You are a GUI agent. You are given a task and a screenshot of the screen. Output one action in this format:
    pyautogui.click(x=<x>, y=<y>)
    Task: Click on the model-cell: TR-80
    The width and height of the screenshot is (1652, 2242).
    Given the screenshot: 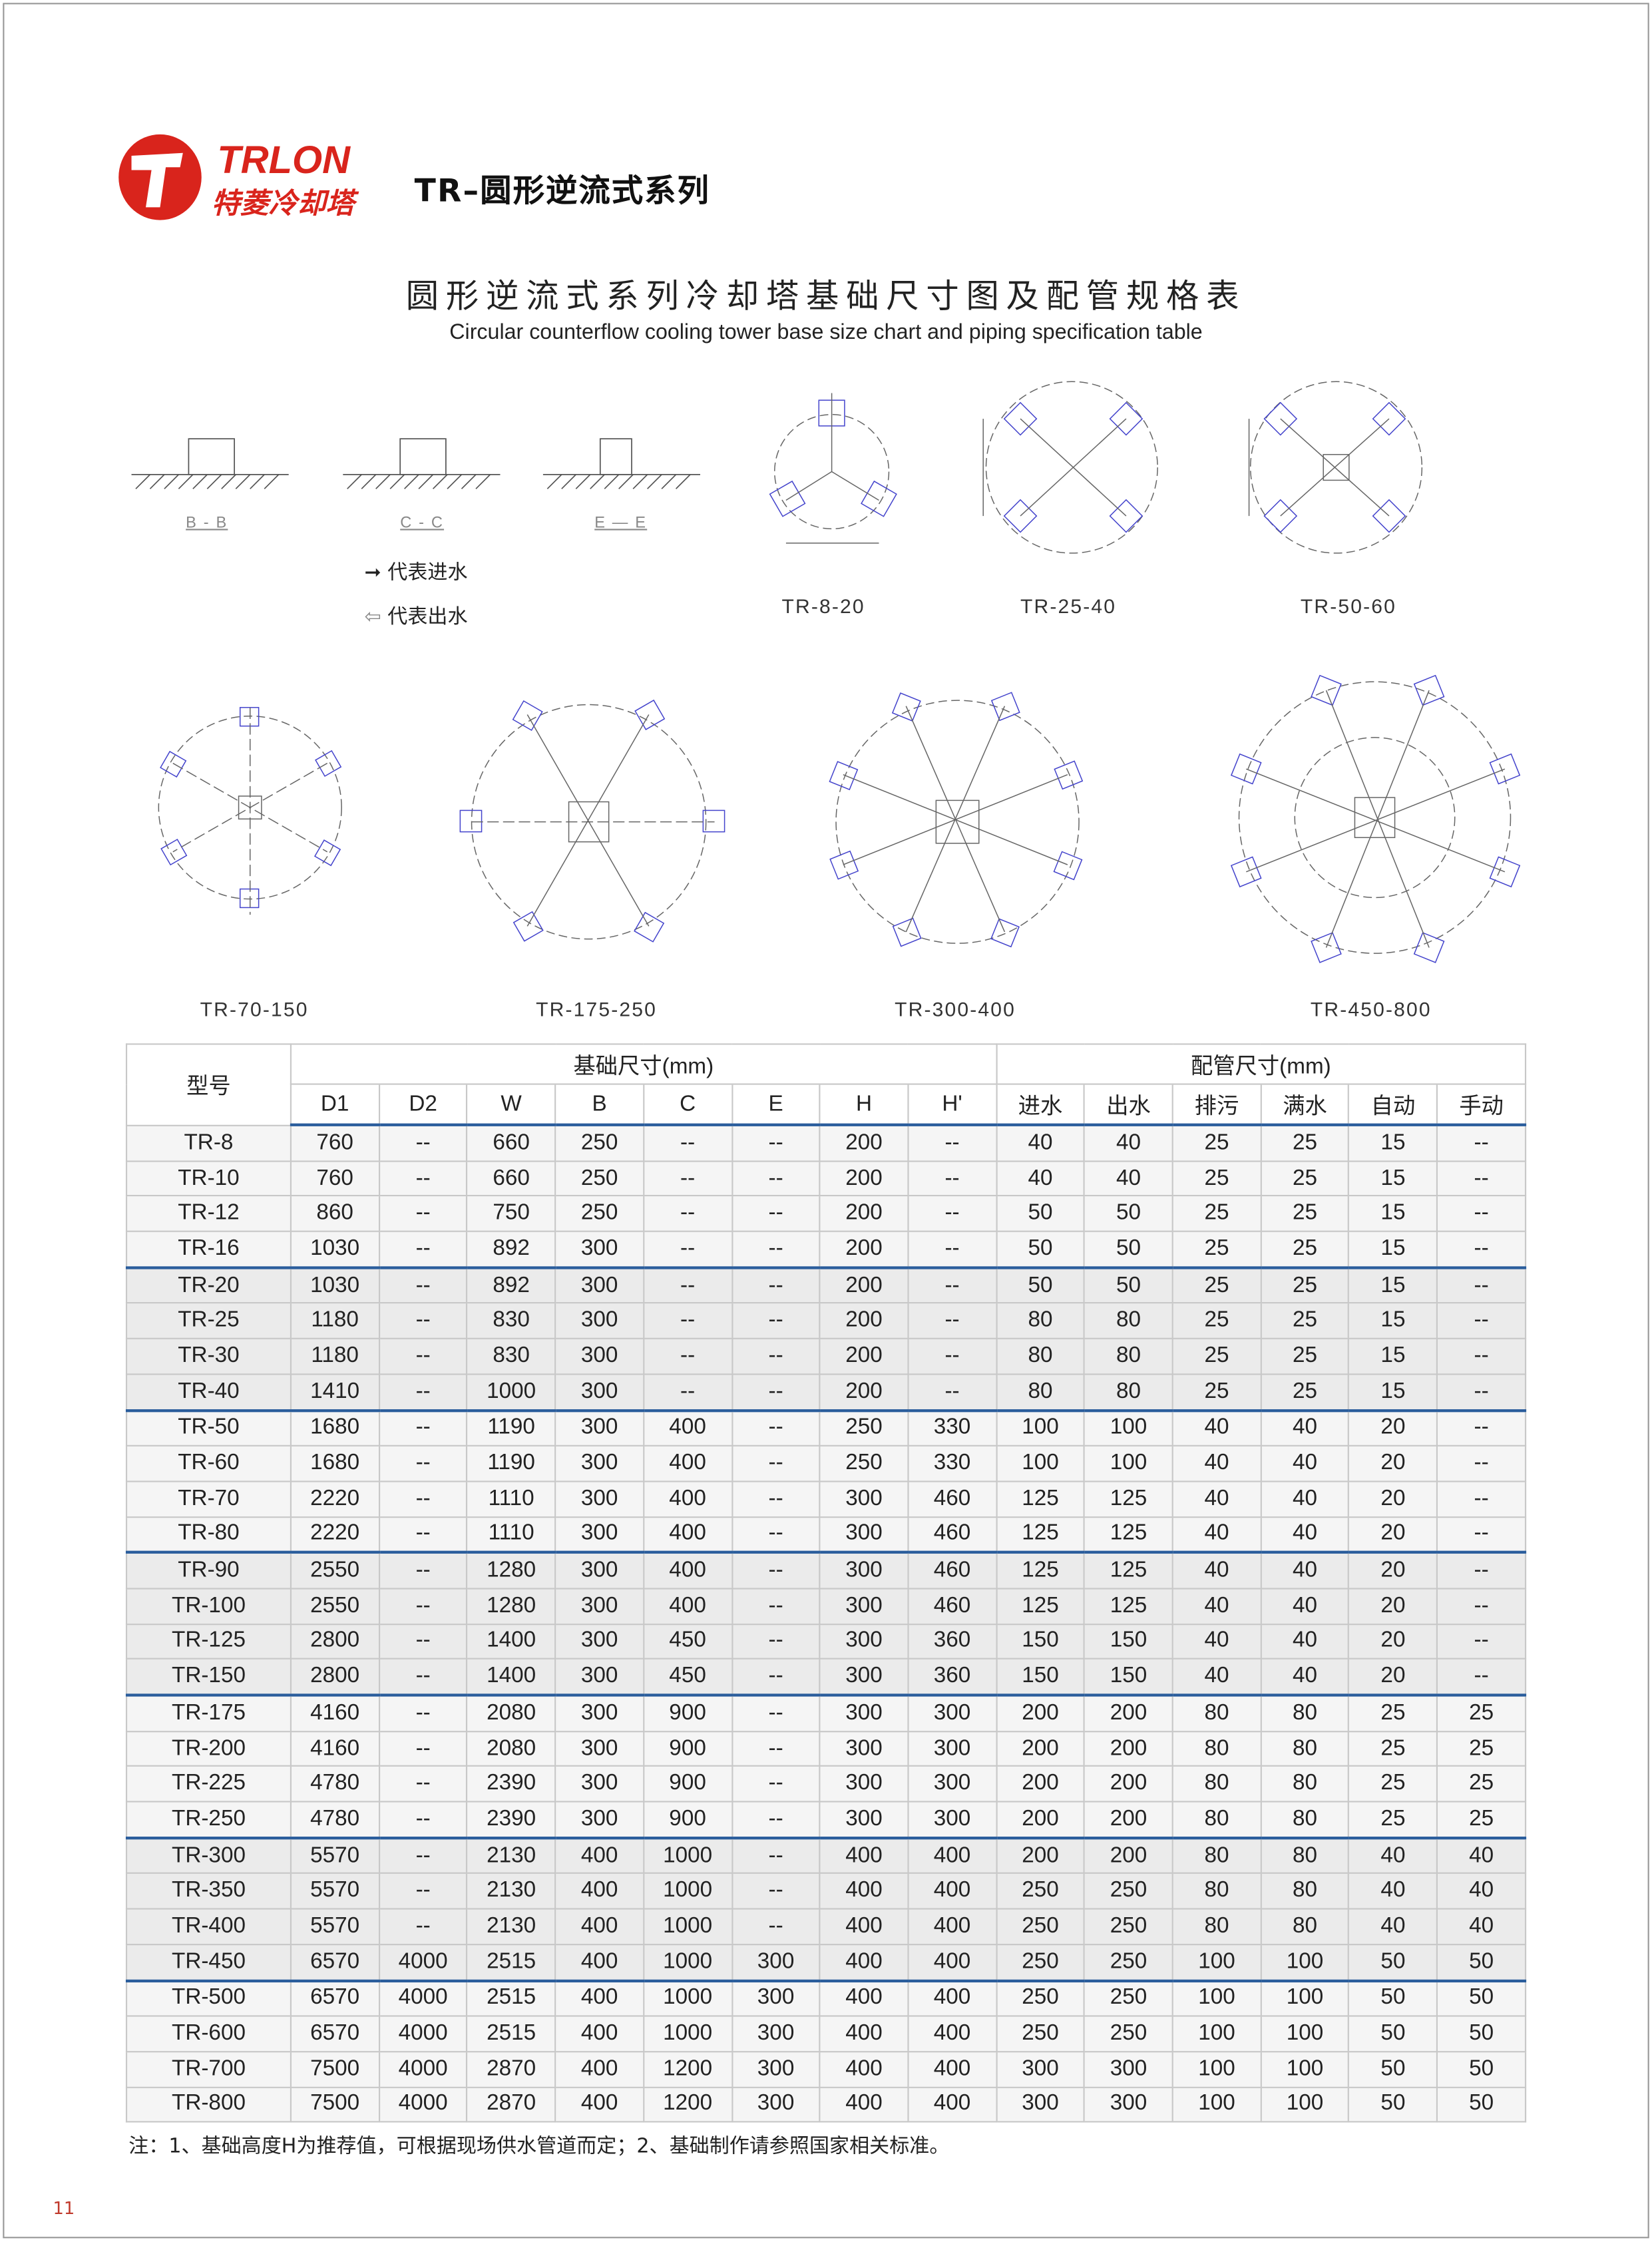 What is the action you would take?
    pyautogui.click(x=209, y=1535)
    